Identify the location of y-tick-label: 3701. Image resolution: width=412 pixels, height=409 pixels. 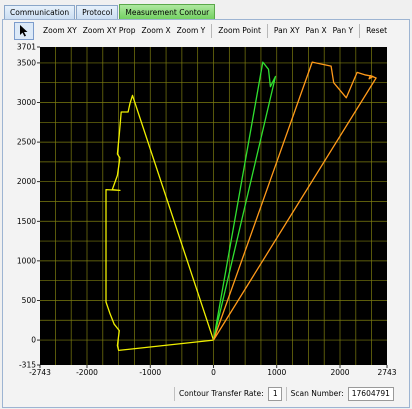
(26, 47).